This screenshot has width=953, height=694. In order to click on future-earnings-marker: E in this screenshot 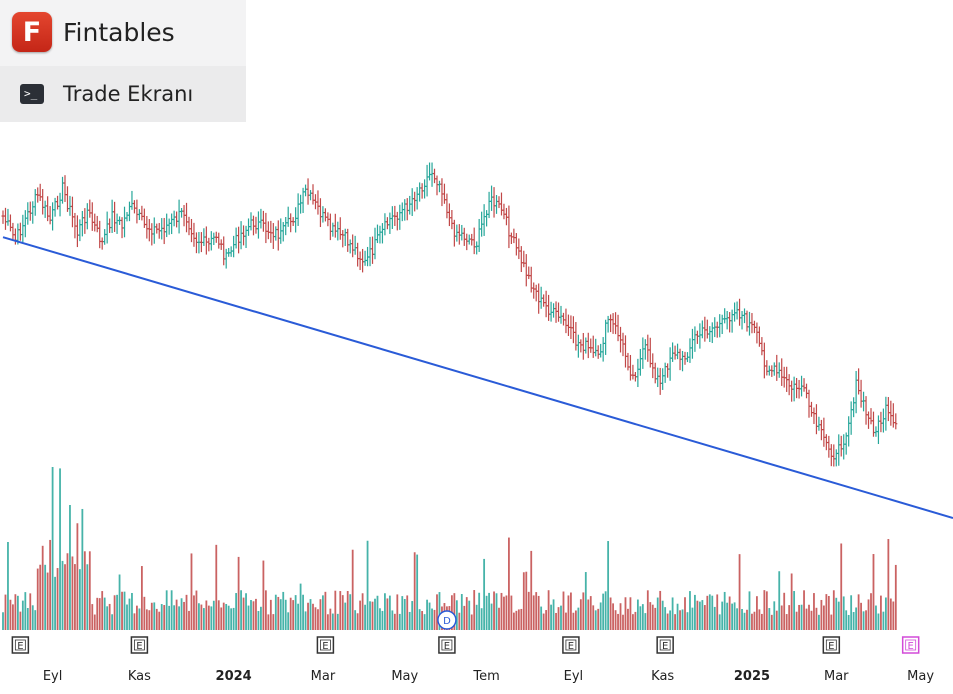, I will do `click(910, 645)`.